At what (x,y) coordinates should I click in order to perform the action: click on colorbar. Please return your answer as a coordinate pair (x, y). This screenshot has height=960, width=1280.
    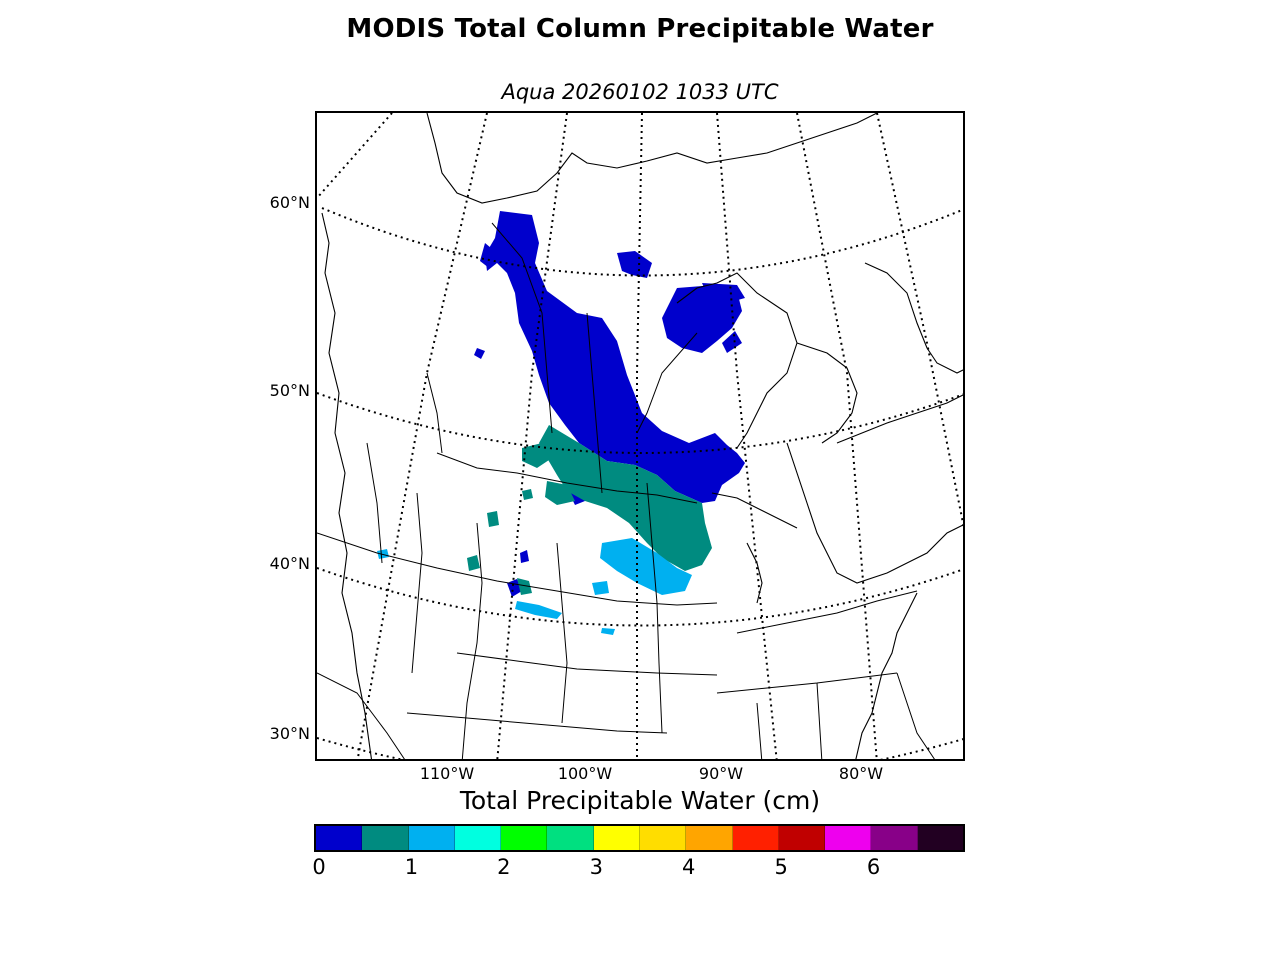
    Looking at the image, I should click on (639, 838).